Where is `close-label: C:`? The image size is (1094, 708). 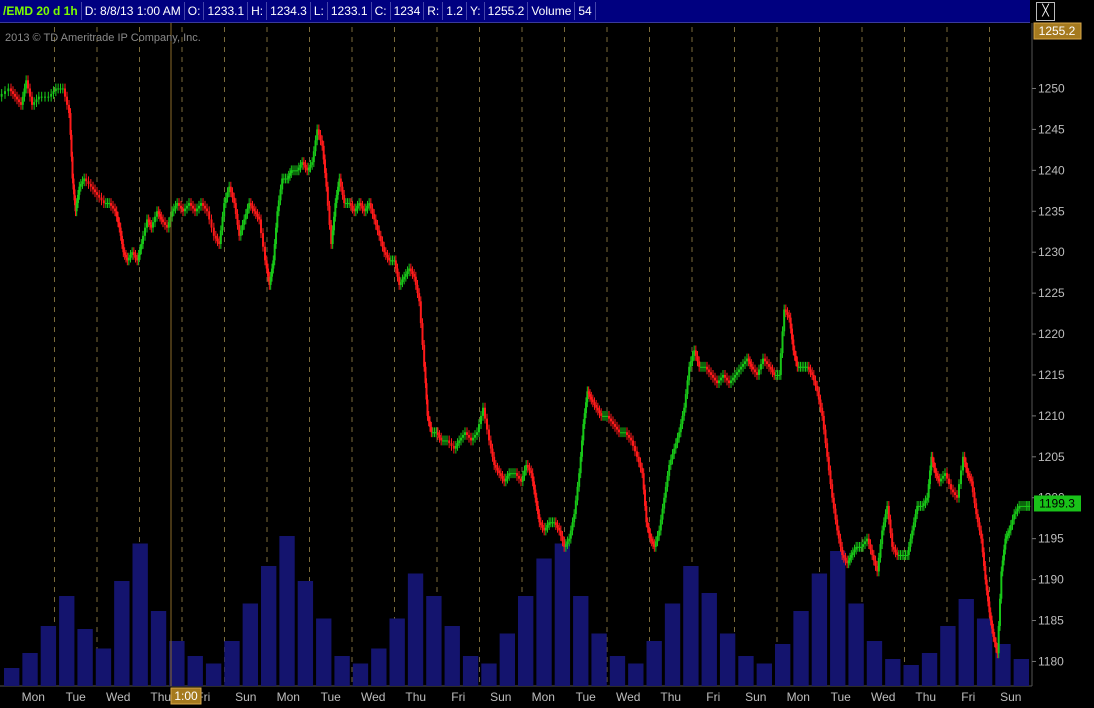
close-label: C: is located at coordinates (381, 11).